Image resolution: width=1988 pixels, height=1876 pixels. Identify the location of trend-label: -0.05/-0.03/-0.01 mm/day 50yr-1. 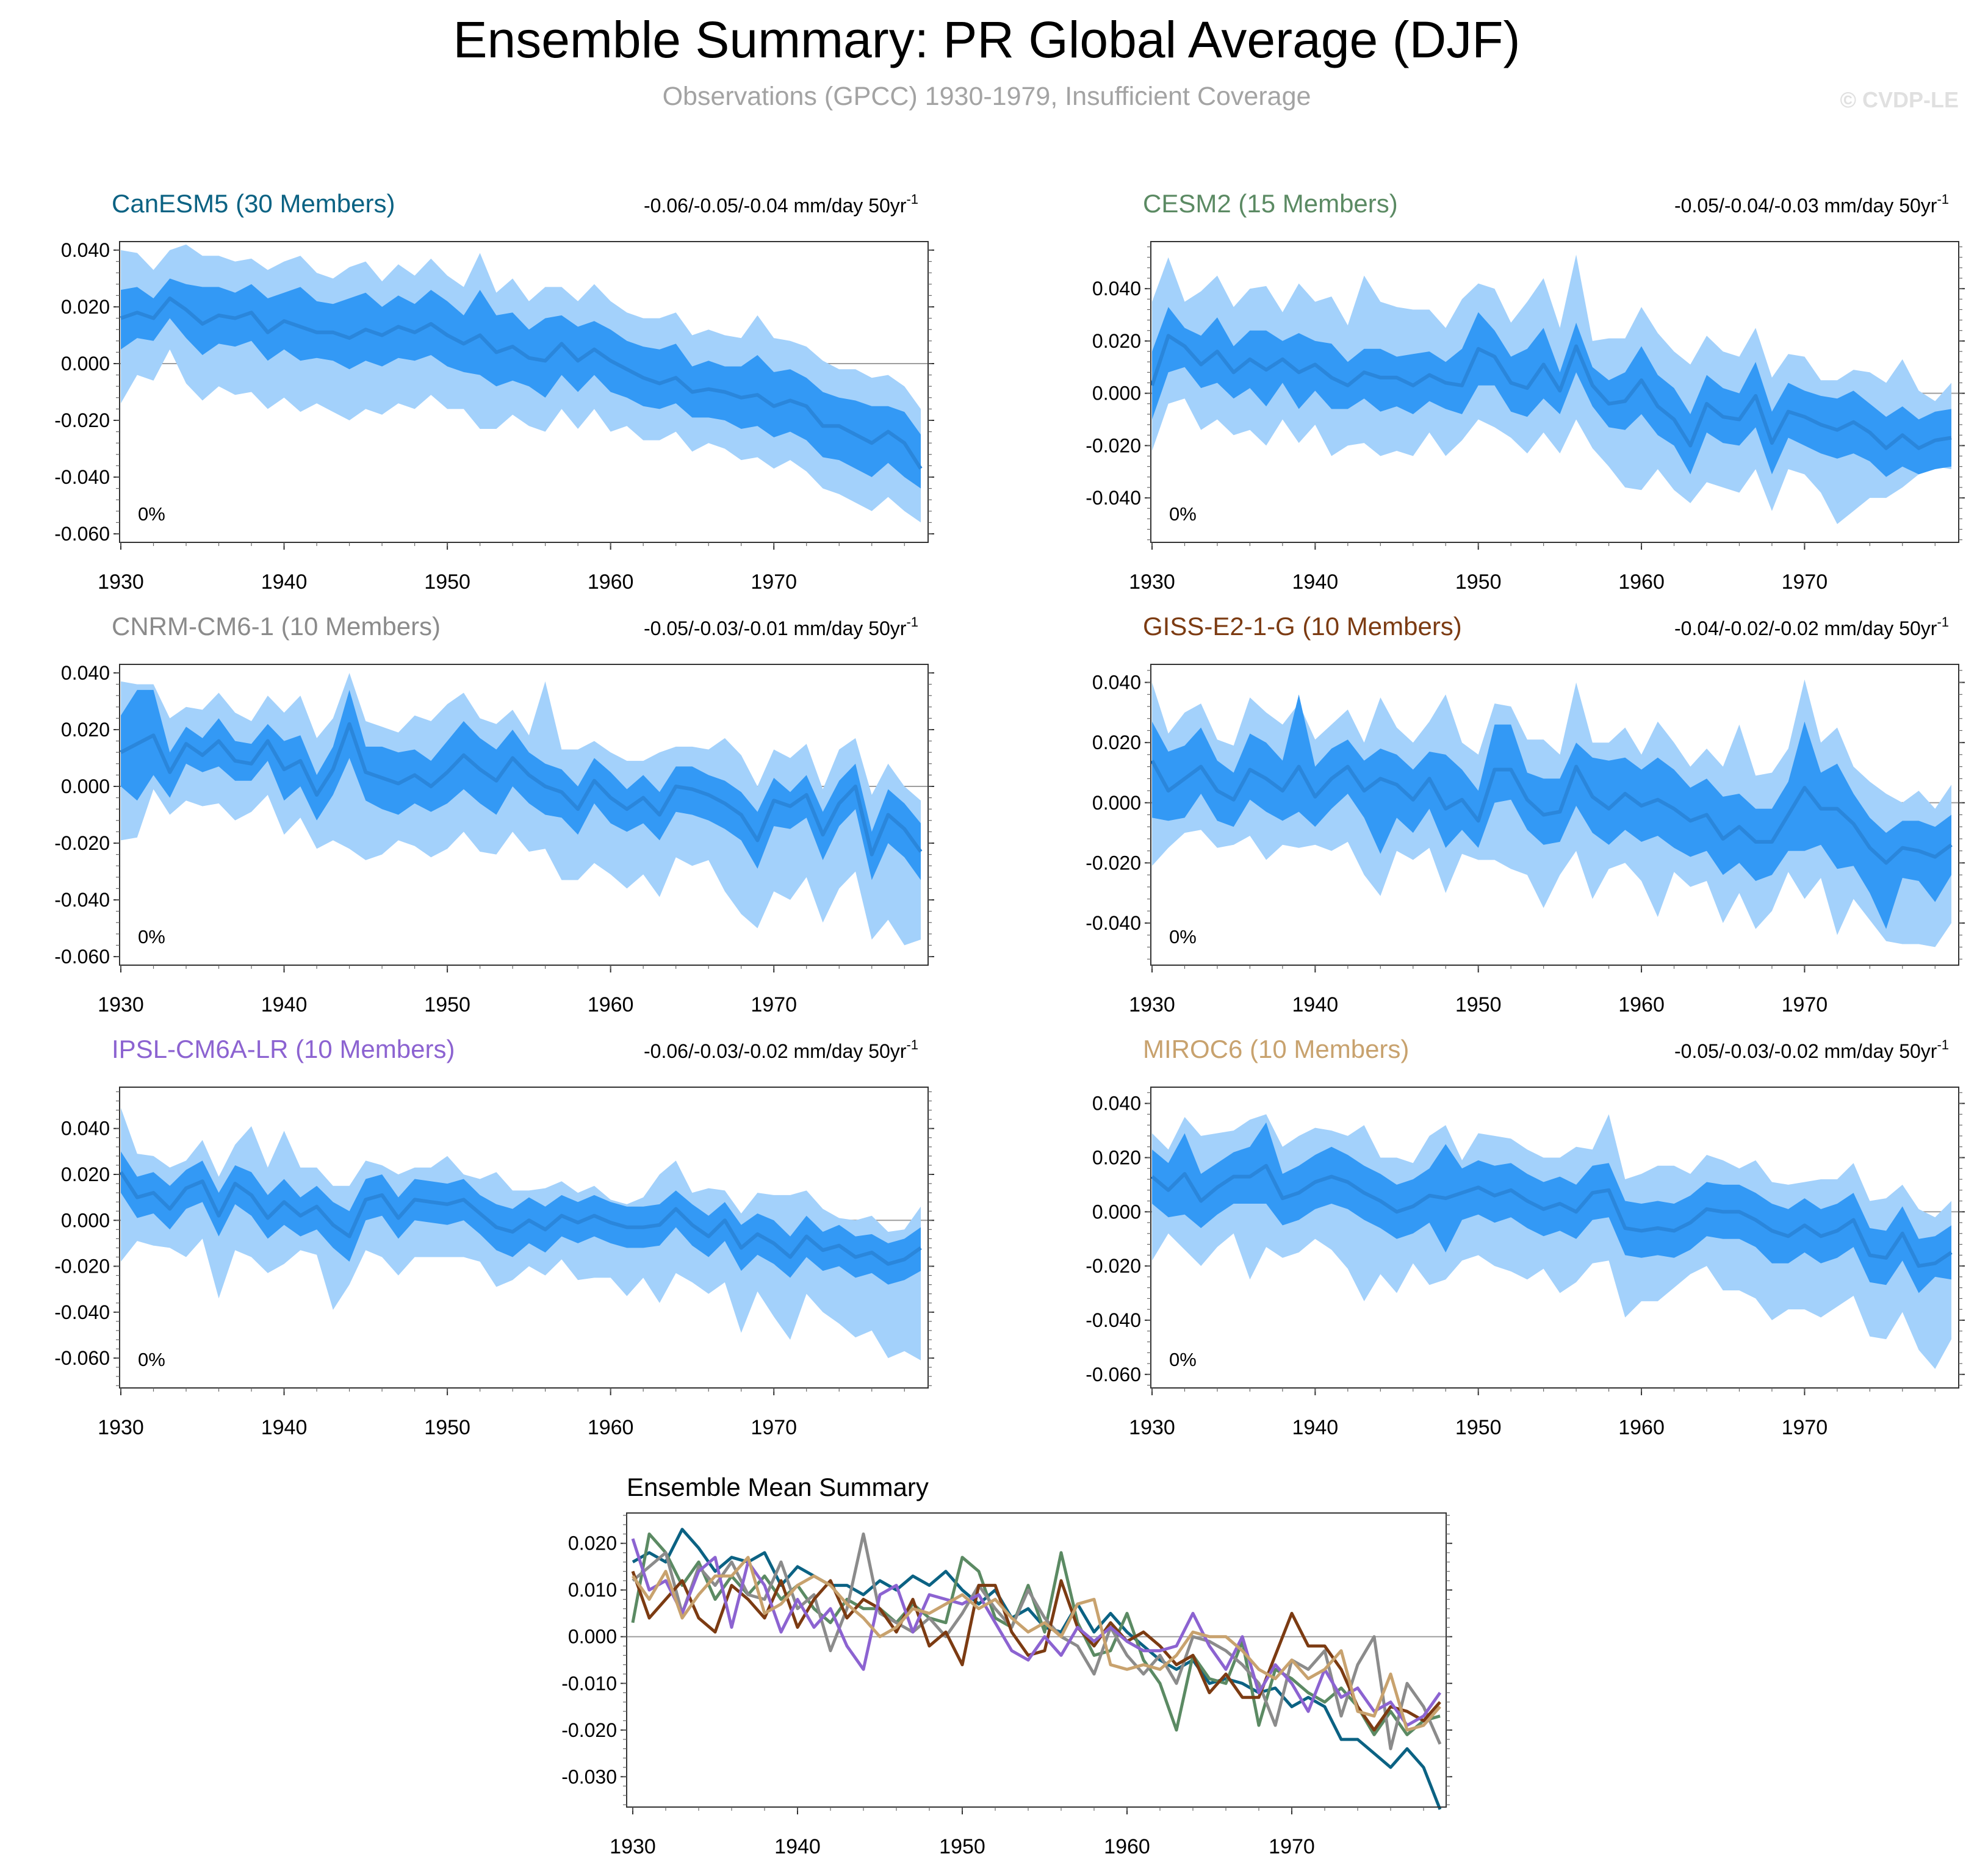
(781, 626).